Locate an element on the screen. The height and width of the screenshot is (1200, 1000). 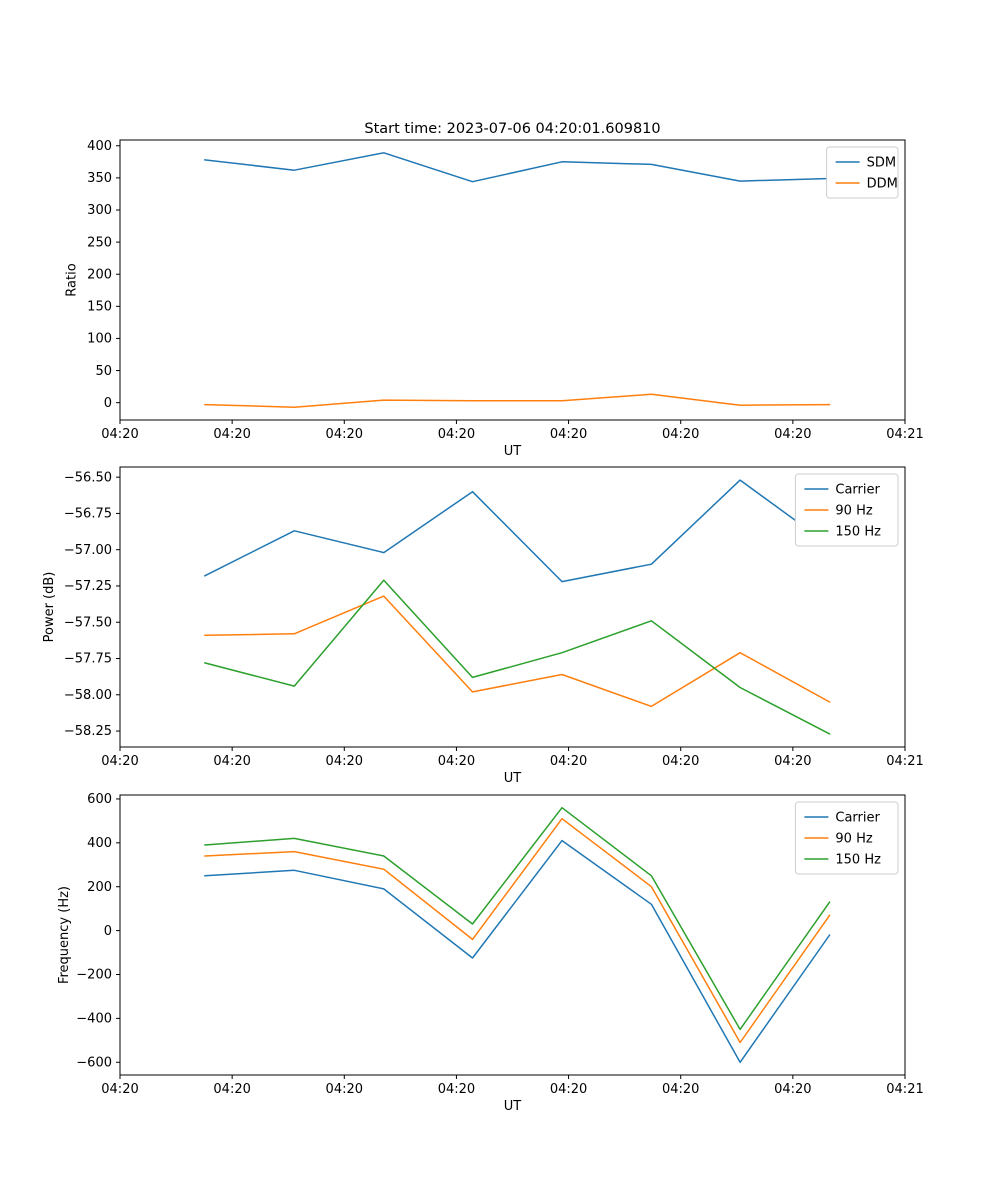
legend: SDM DDM is located at coordinates (862, 172).